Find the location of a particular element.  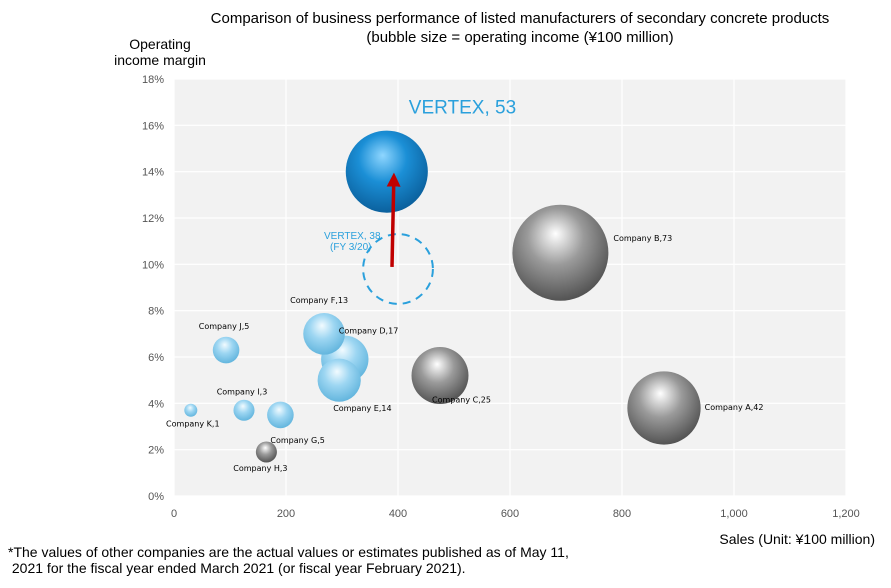

y-tick-label: 10% is located at coordinates (153, 265).